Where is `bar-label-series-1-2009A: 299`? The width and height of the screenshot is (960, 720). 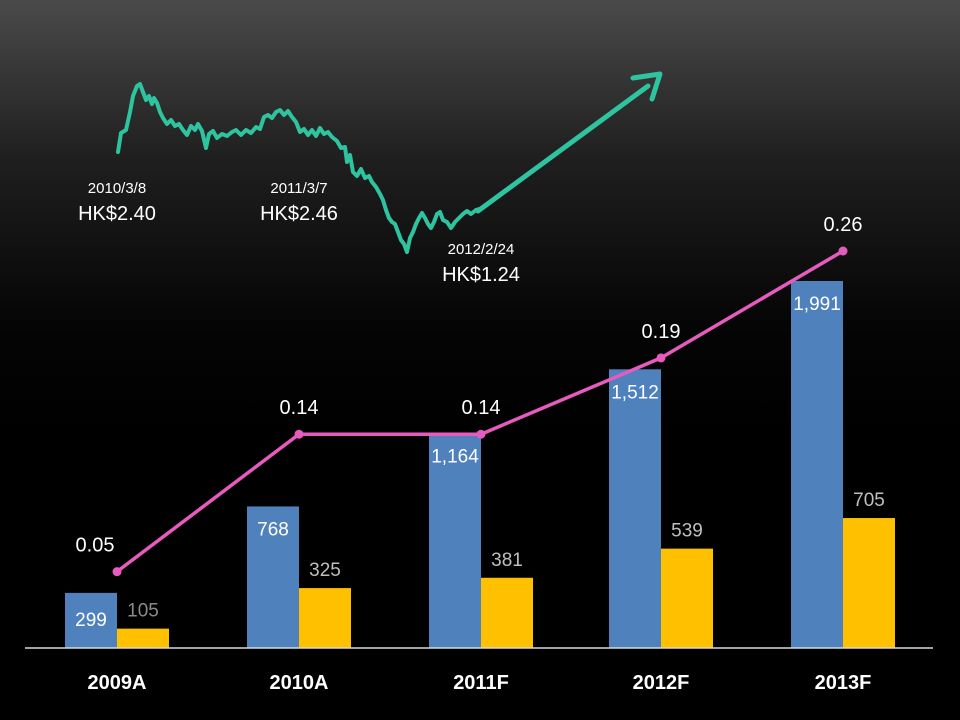
bar-label-series-1-2009A: 299 is located at coordinates (91, 620).